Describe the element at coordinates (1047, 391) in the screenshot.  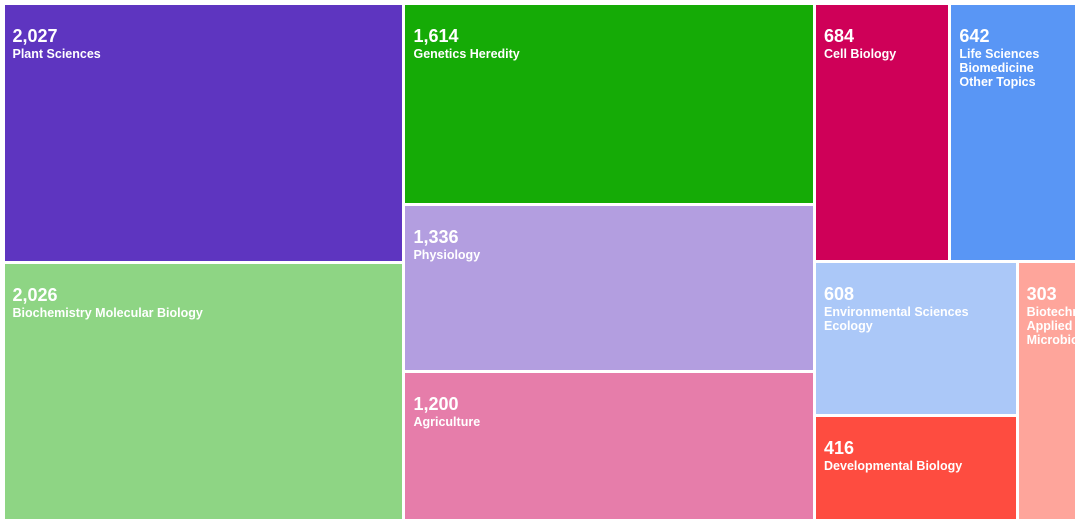
I see `tile-biotechnology-applied-microbiology: 303 Biotechnology Applied Microbiology` at that location.